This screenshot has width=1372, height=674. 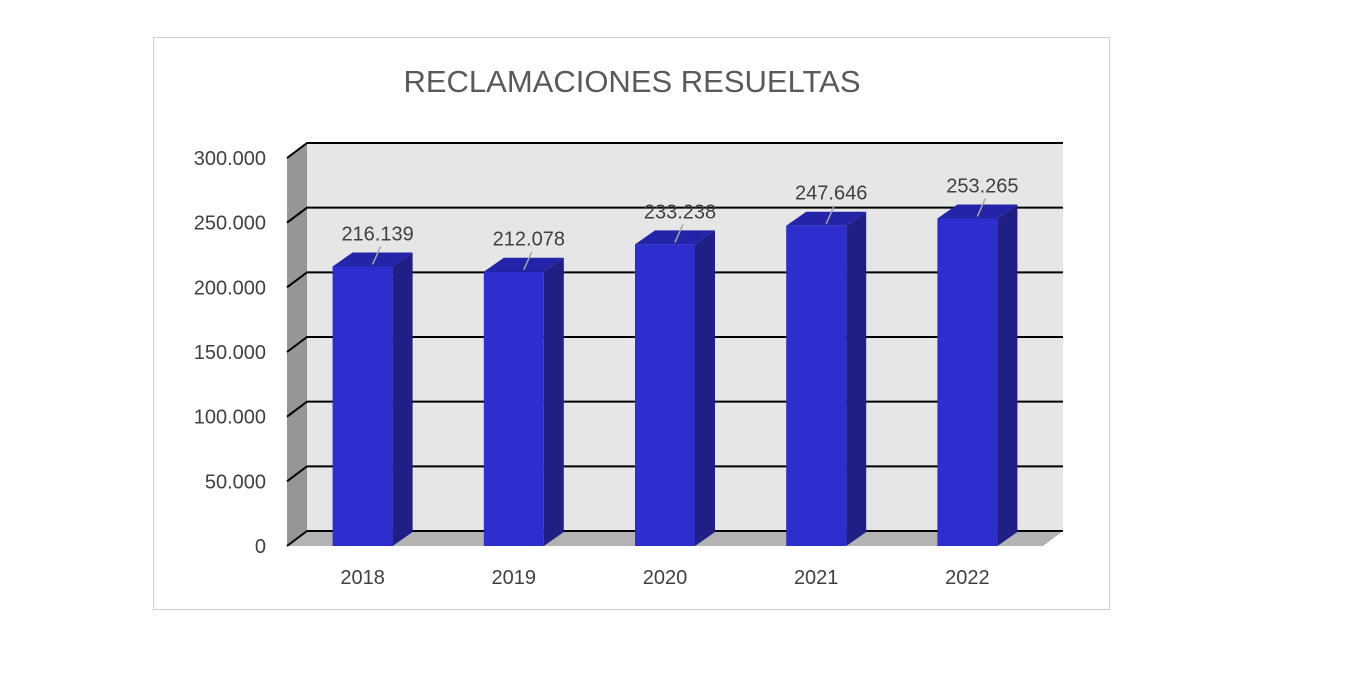 What do you see at coordinates (982, 186) in the screenshot?
I see `data-label: 253.265` at bounding box center [982, 186].